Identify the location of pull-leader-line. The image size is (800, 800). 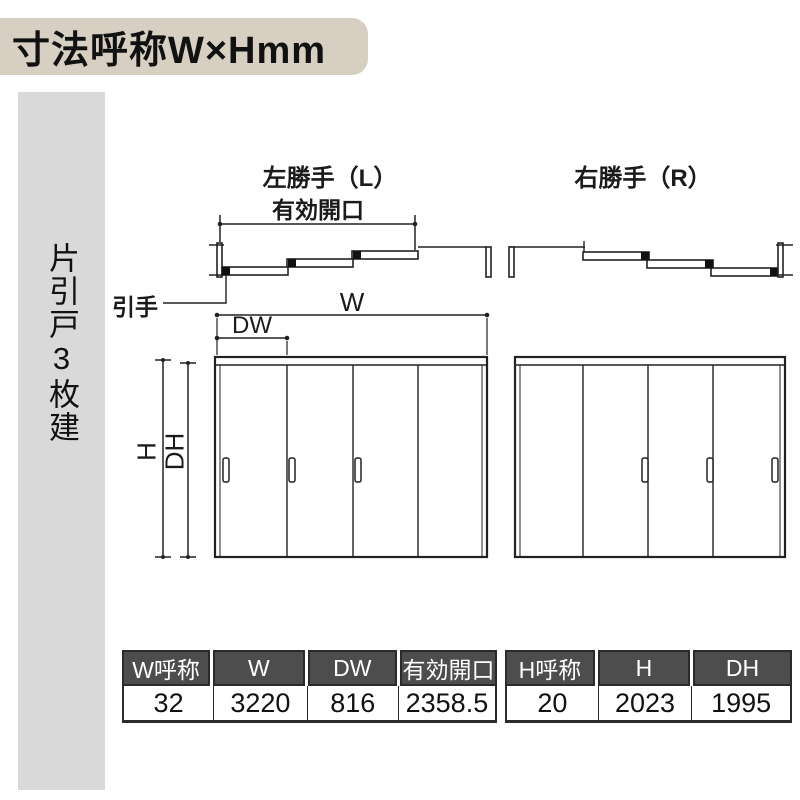
(195, 289).